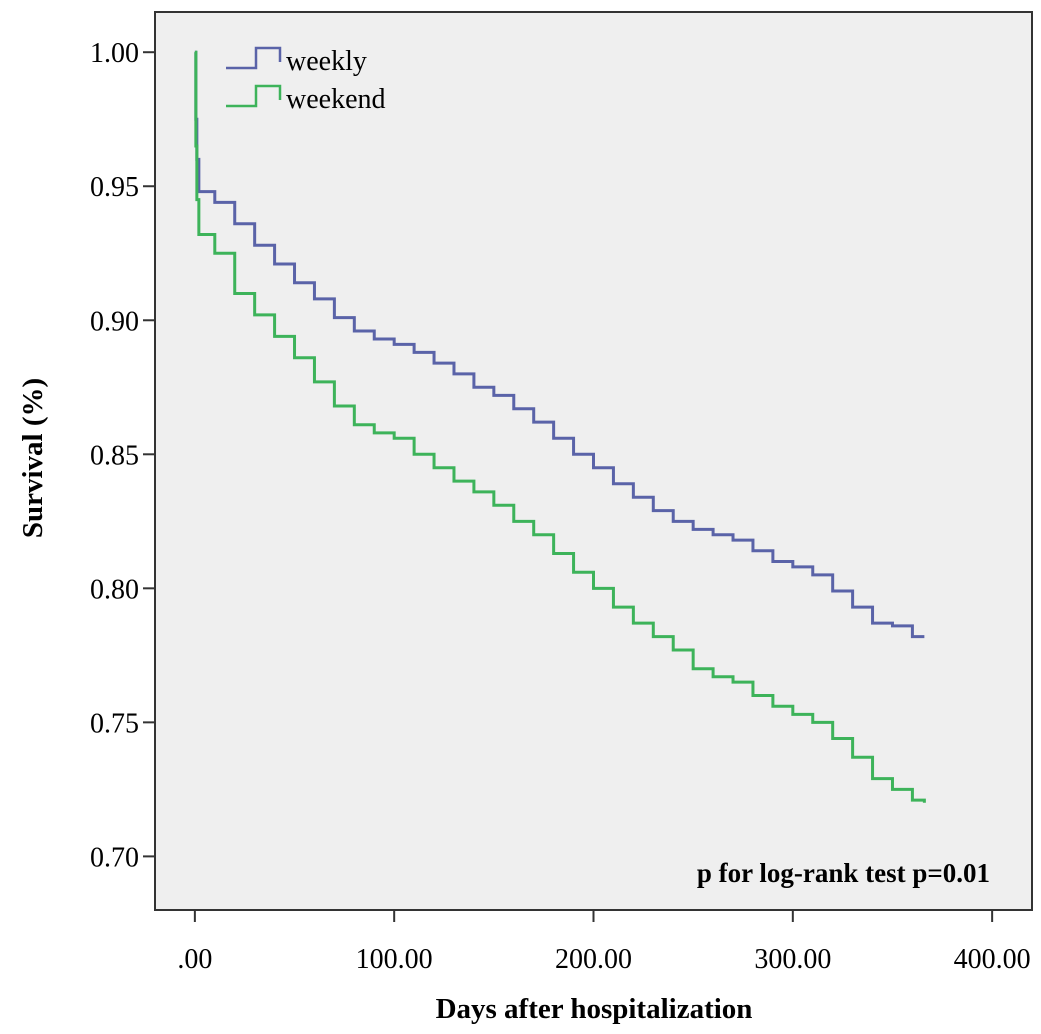 The image size is (1041, 1034). I want to click on legend-label-weekly: weekly, so click(326, 61).